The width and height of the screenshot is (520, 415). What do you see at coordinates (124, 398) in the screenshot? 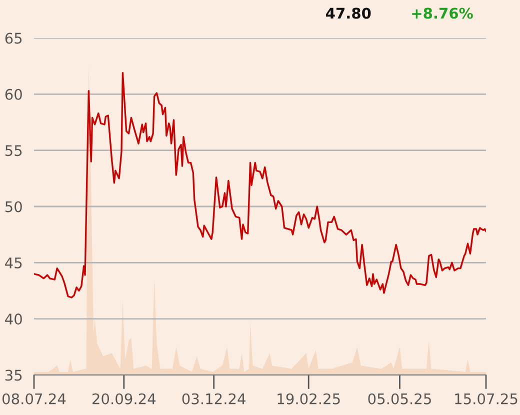
I see `x-tick-label: 20.09.24` at bounding box center [124, 398].